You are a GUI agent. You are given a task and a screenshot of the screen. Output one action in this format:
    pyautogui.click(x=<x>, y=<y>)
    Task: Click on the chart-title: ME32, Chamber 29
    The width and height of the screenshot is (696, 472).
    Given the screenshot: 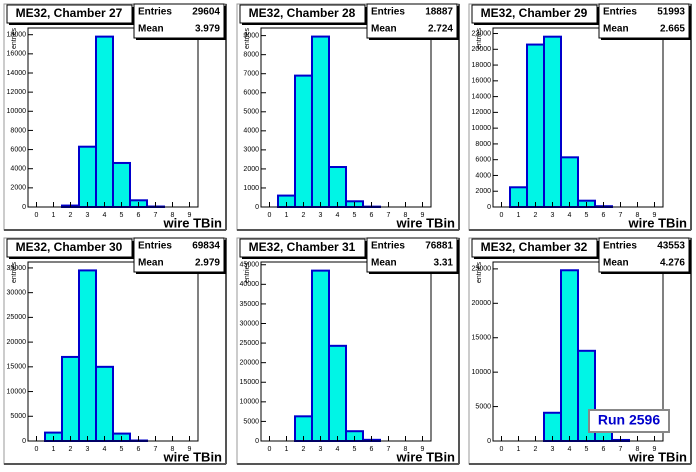 What is the action you would take?
    pyautogui.click(x=534, y=13)
    